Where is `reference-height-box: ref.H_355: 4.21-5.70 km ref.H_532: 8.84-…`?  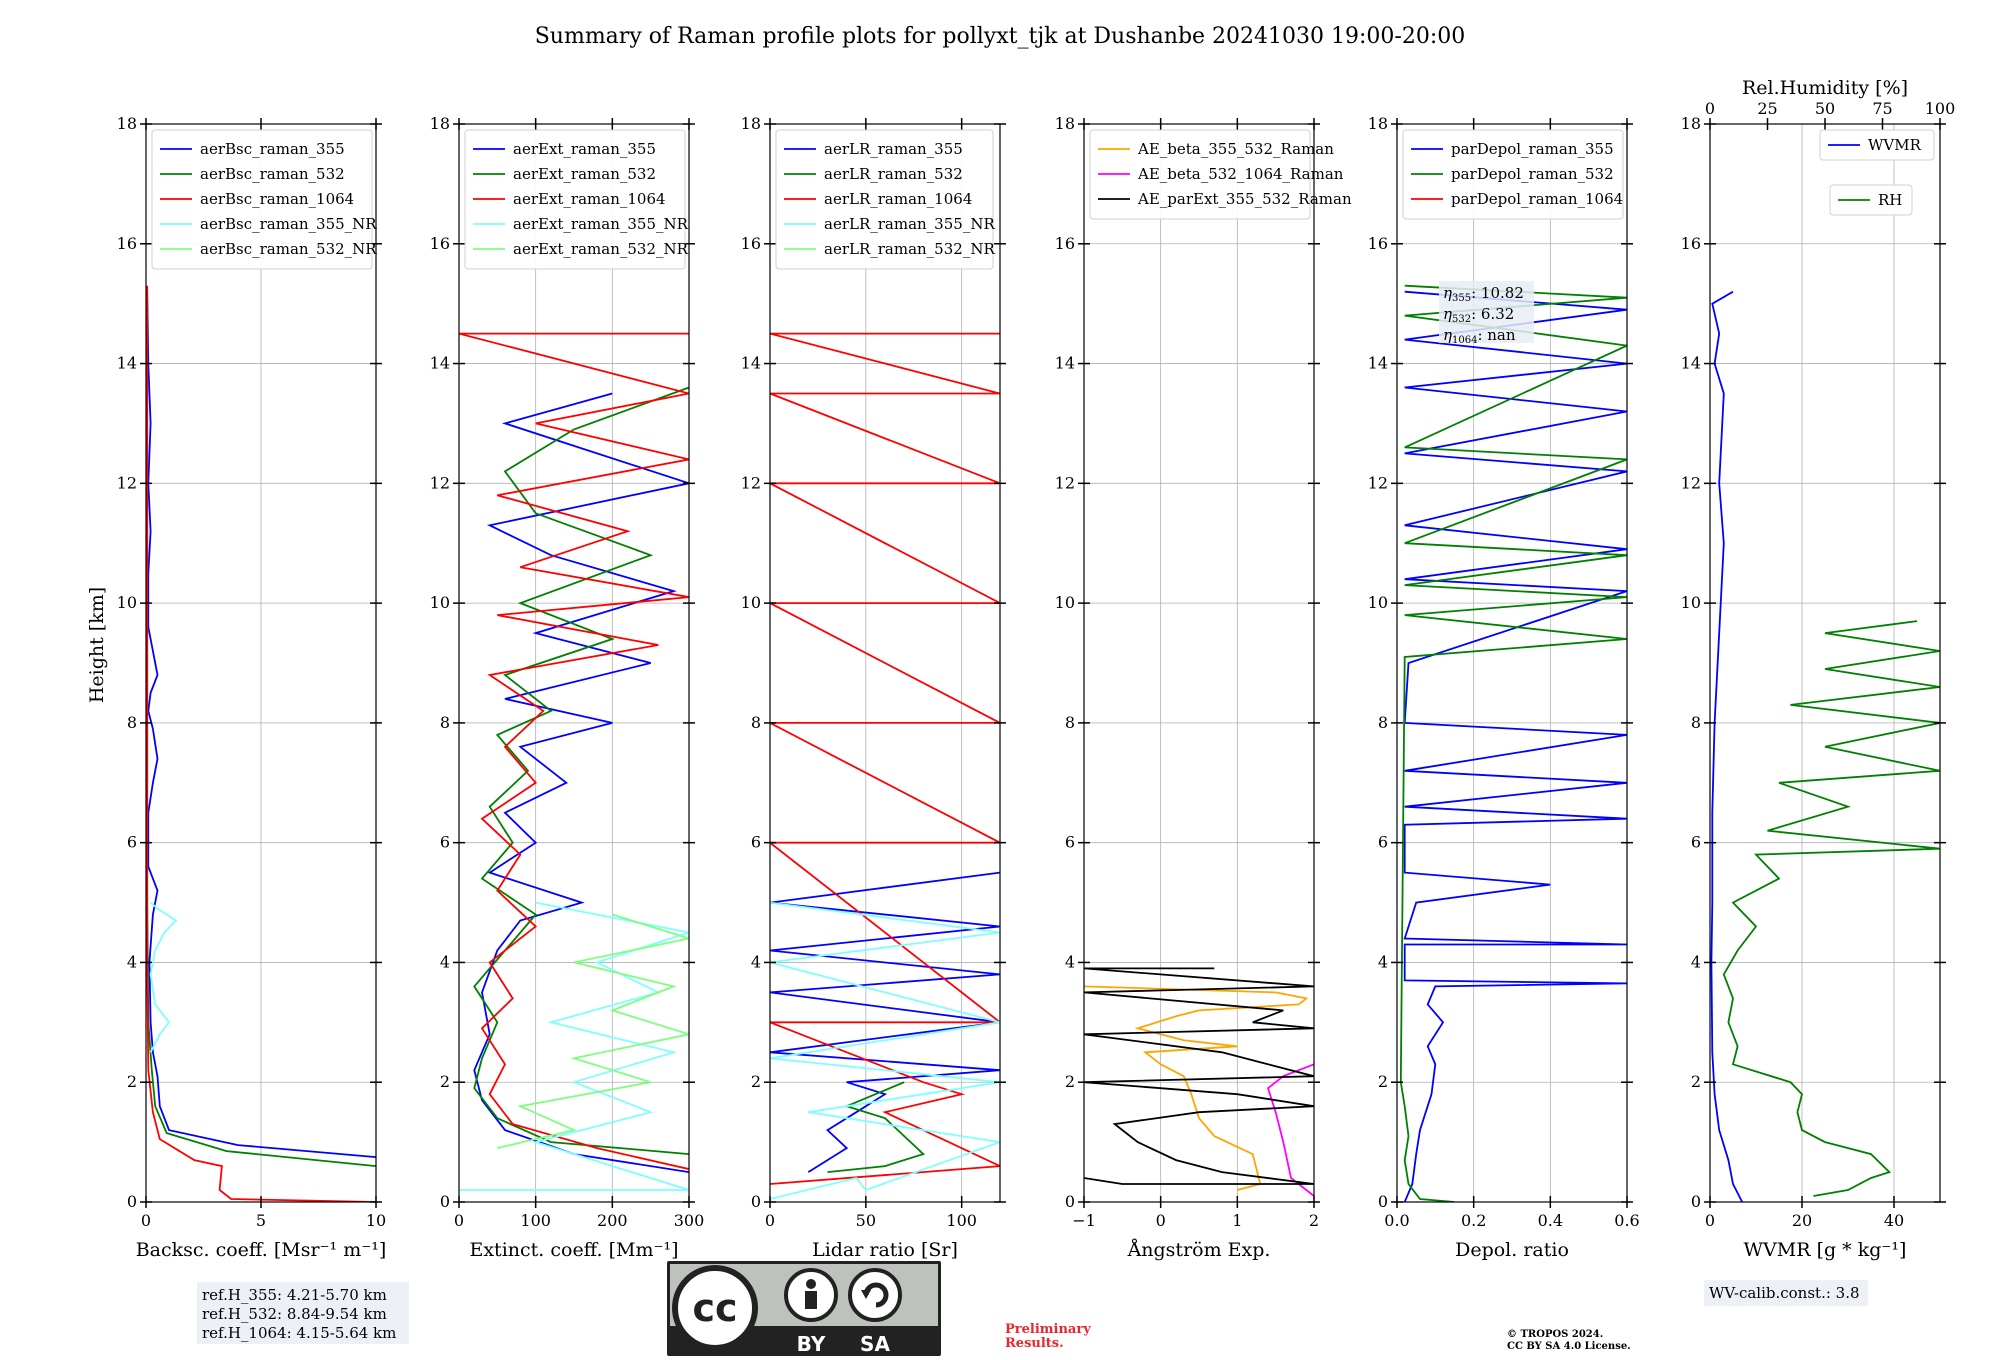 reference-height-box: ref.H_355: 4.21-5.70 km ref.H_532: 8.84-… is located at coordinates (303, 1313).